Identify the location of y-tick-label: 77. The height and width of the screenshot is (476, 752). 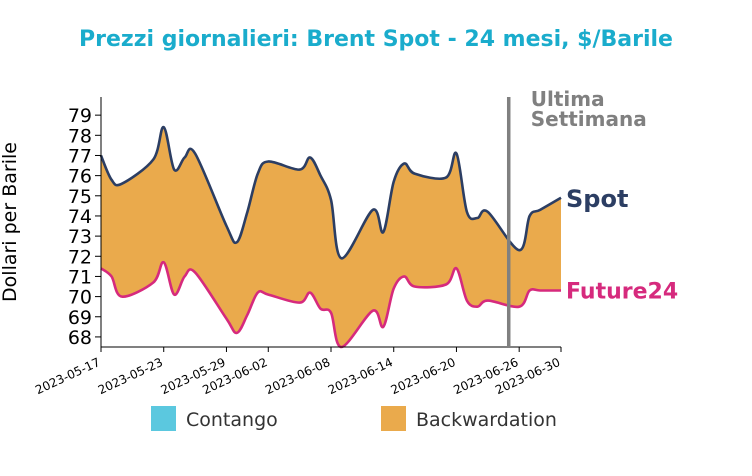
(80, 156).